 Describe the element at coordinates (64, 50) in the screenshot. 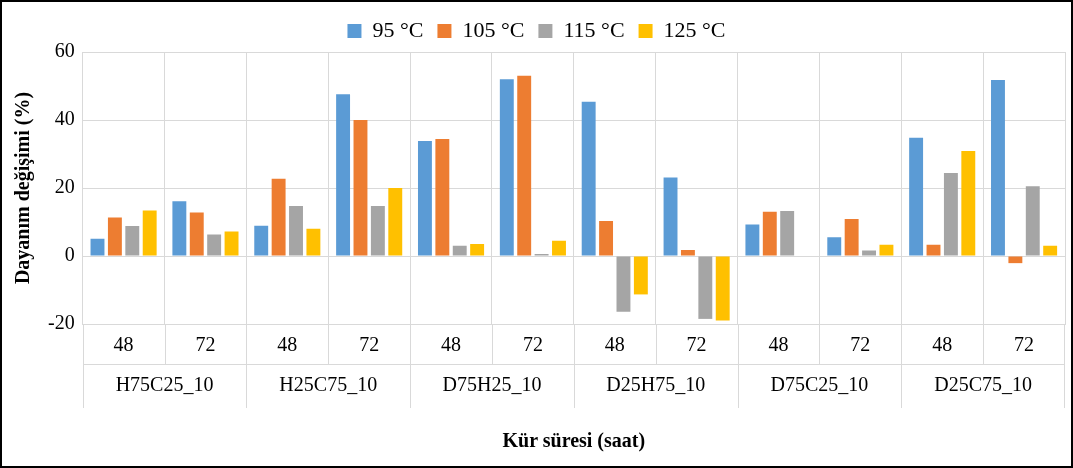

I see `y-tick-label: 60` at that location.